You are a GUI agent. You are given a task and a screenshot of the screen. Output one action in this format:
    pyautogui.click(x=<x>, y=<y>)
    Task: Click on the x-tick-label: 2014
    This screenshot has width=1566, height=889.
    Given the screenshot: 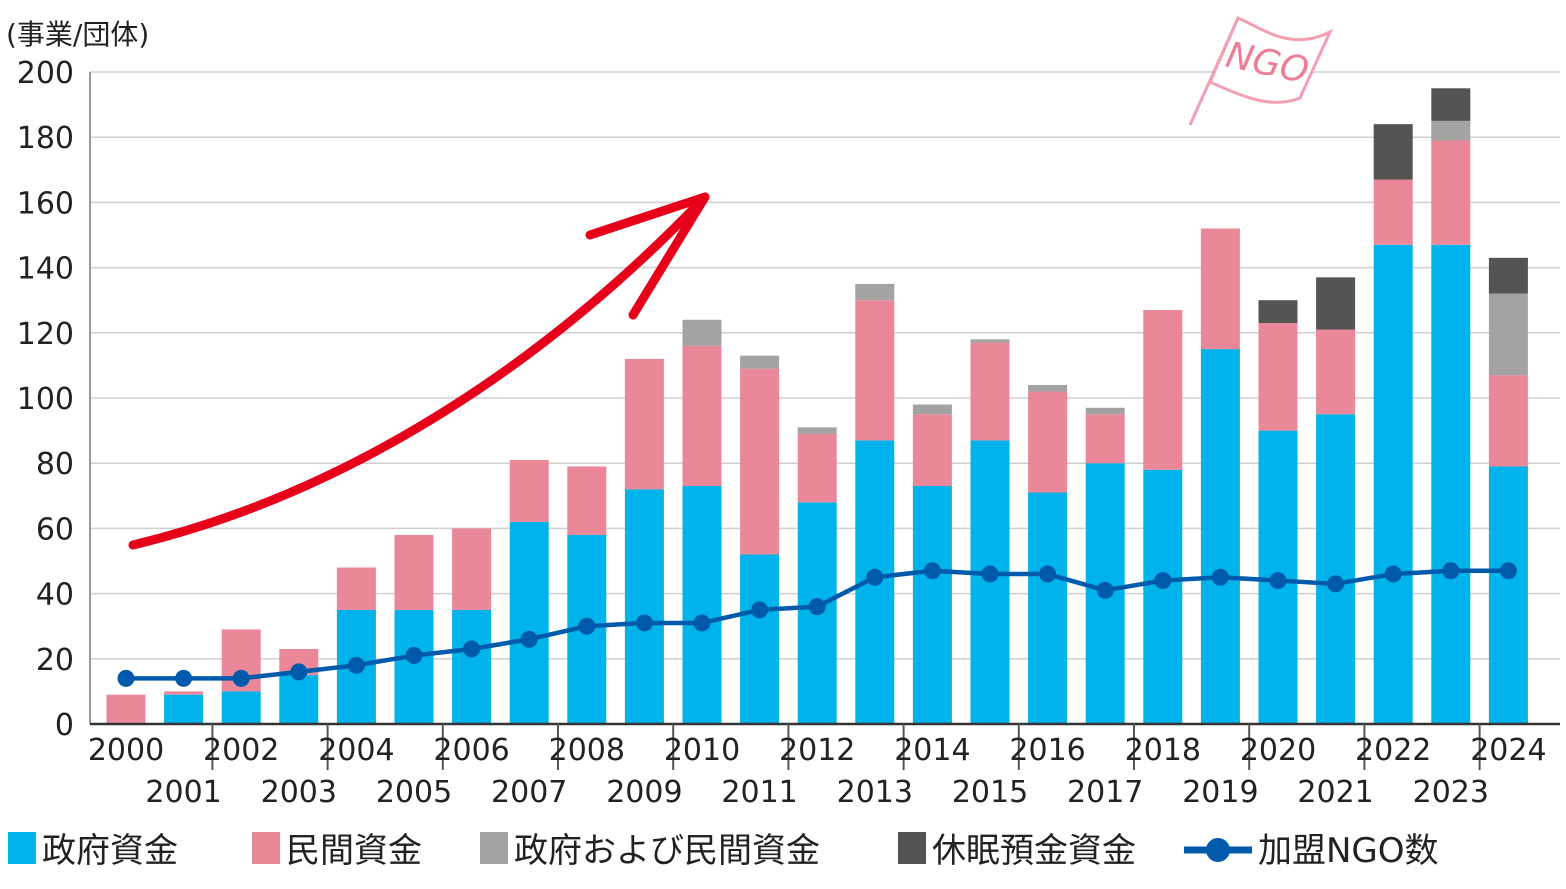 What is the action you would take?
    pyautogui.click(x=932, y=750)
    